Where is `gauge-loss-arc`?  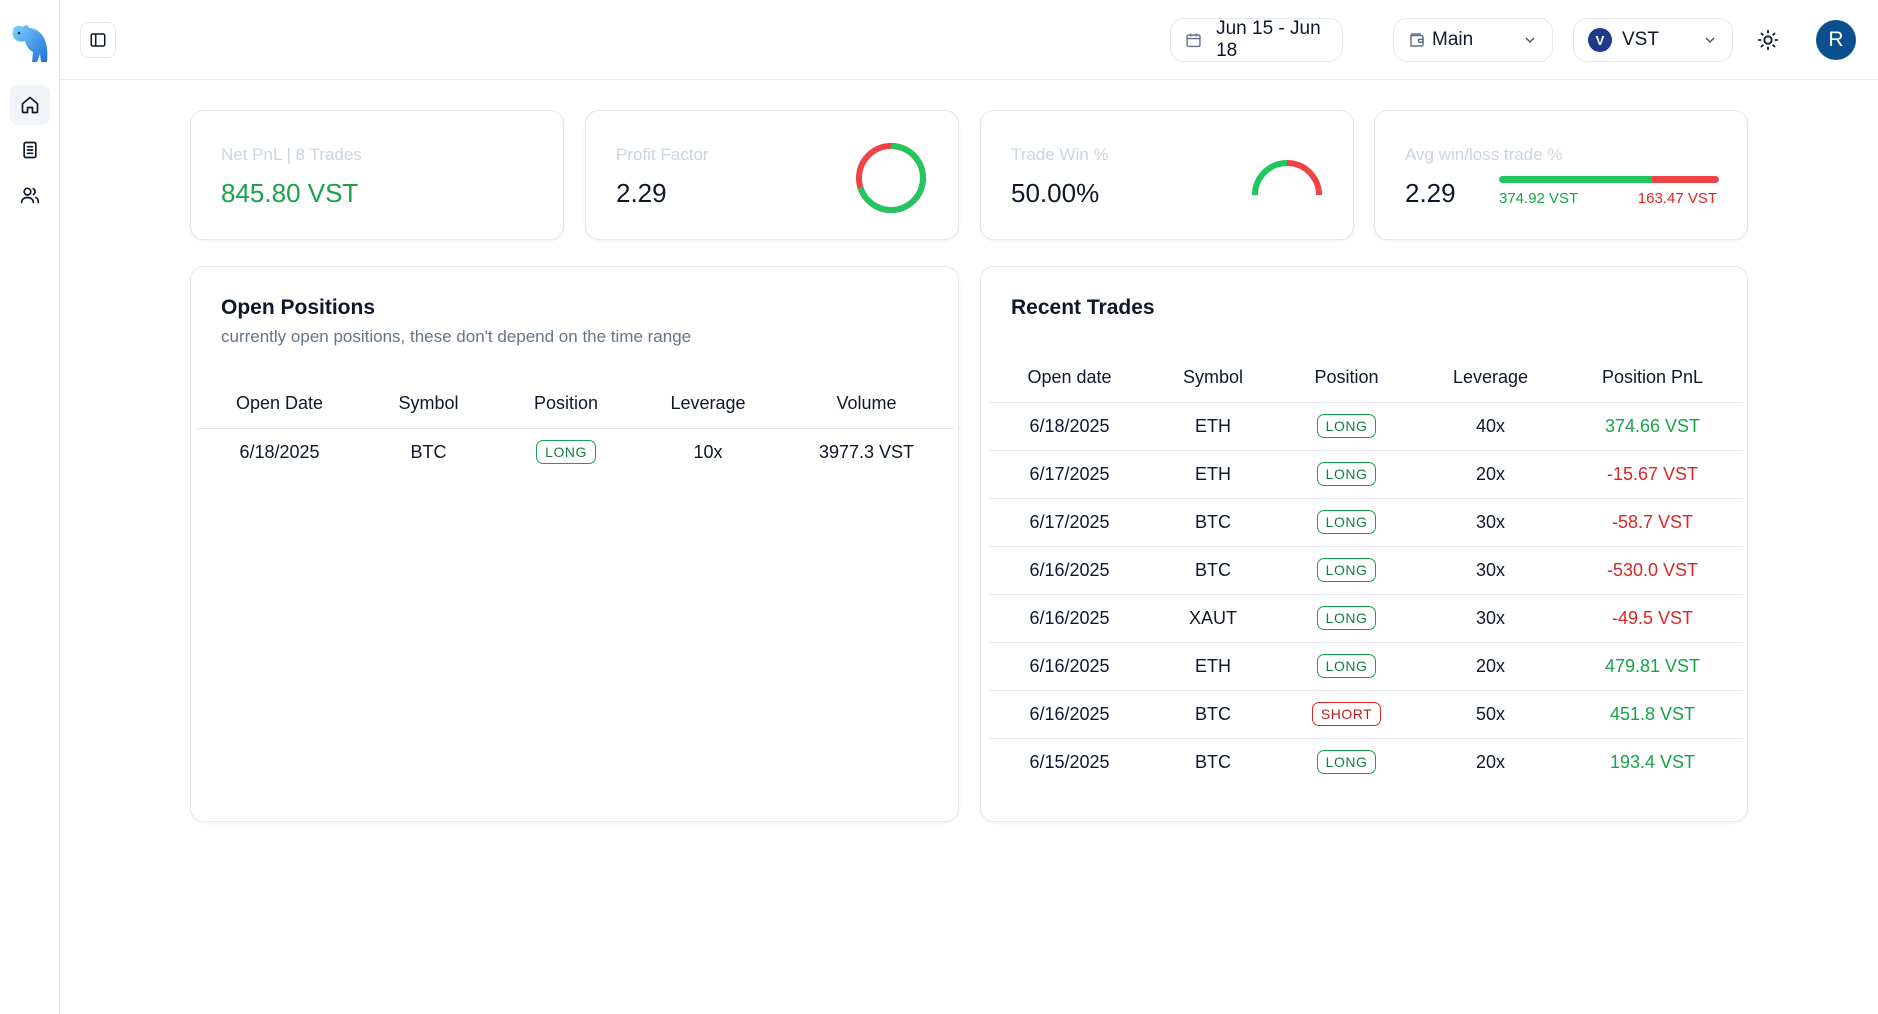
gauge-loss-arc is located at coordinates (1304, 178).